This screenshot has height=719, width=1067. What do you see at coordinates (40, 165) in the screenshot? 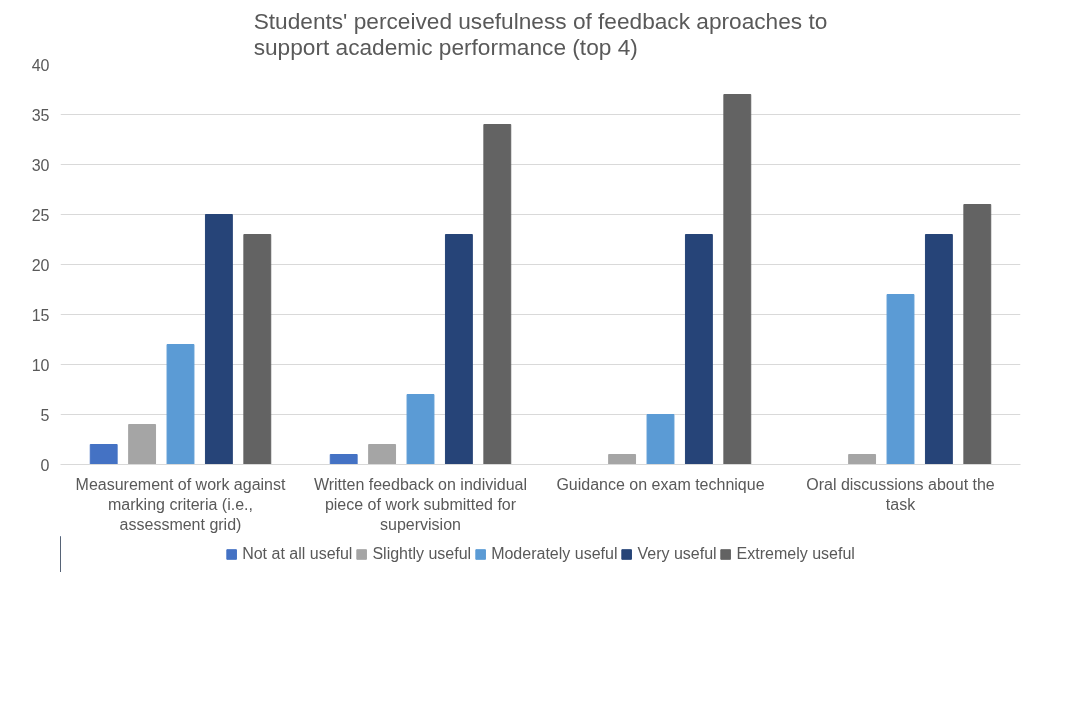
I see `y-tick-label: 30` at bounding box center [40, 165].